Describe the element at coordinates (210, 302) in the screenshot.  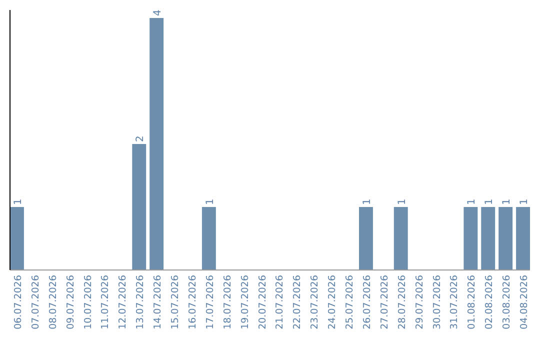
I see `x-tick-label: 17.07.2026` at that location.